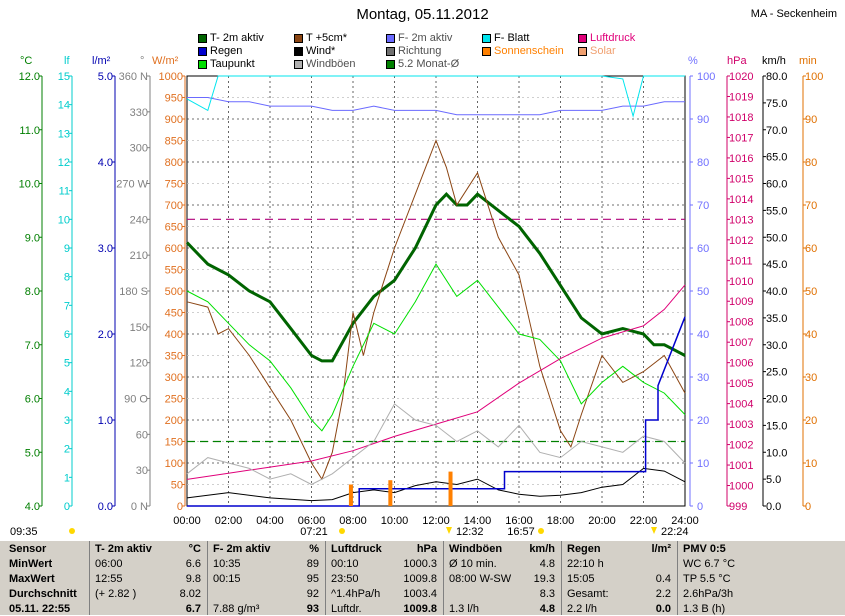  Describe the element at coordinates (661, 548) in the screenshot. I see `panel-rain-unit: l/m²` at that location.